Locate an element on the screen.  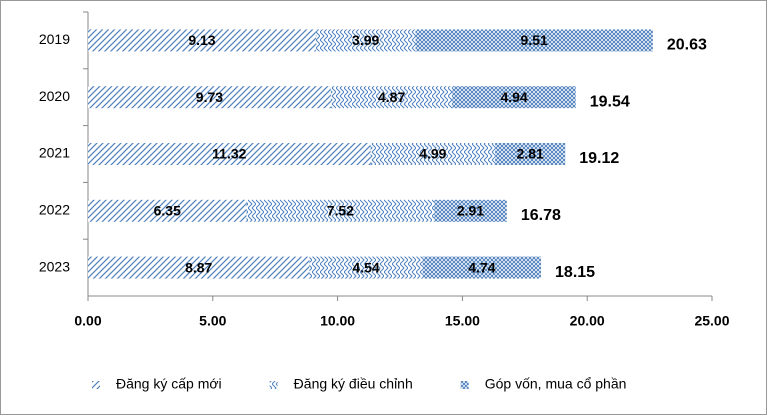
legend-label: Góp vốn, mua cổ phần is located at coordinates (556, 384).